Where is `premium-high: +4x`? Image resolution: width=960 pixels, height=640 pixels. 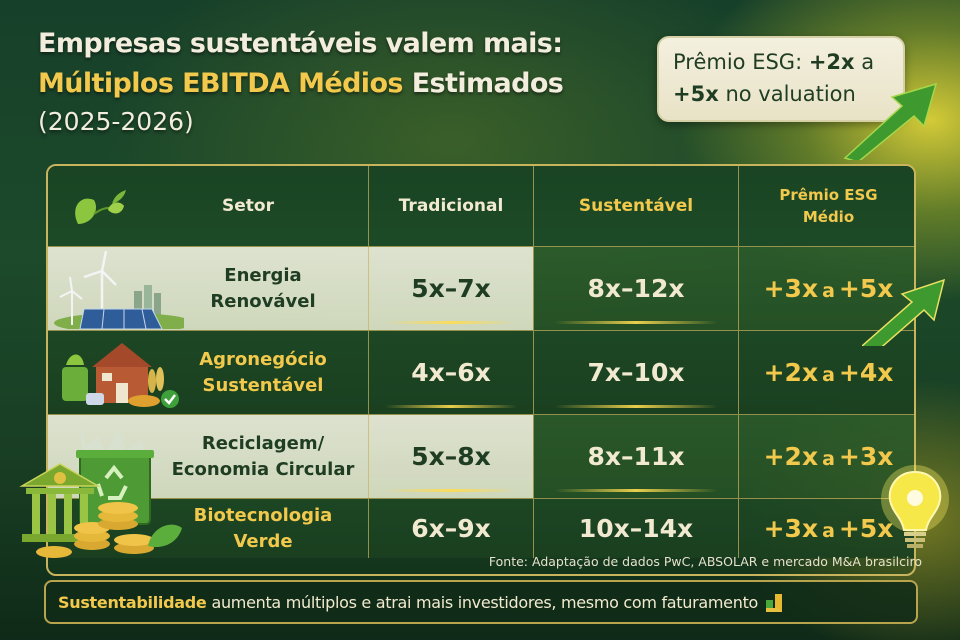
premium-high: +4x is located at coordinates (866, 372).